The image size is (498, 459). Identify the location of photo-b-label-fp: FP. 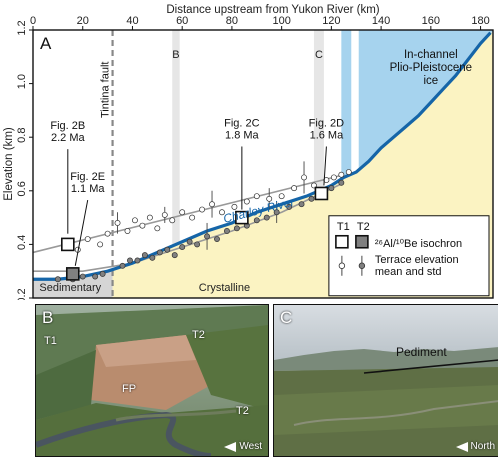
(129, 389).